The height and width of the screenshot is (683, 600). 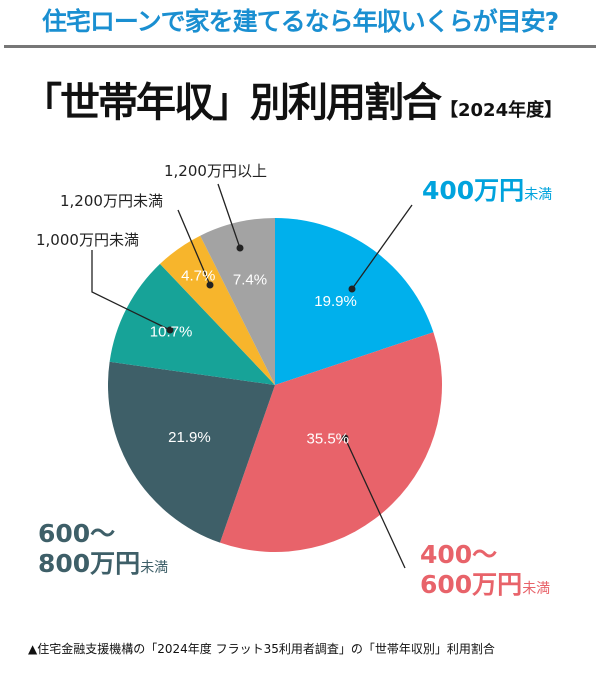 I want to click on slice-label-1: 35.5%, so click(x=327, y=439).